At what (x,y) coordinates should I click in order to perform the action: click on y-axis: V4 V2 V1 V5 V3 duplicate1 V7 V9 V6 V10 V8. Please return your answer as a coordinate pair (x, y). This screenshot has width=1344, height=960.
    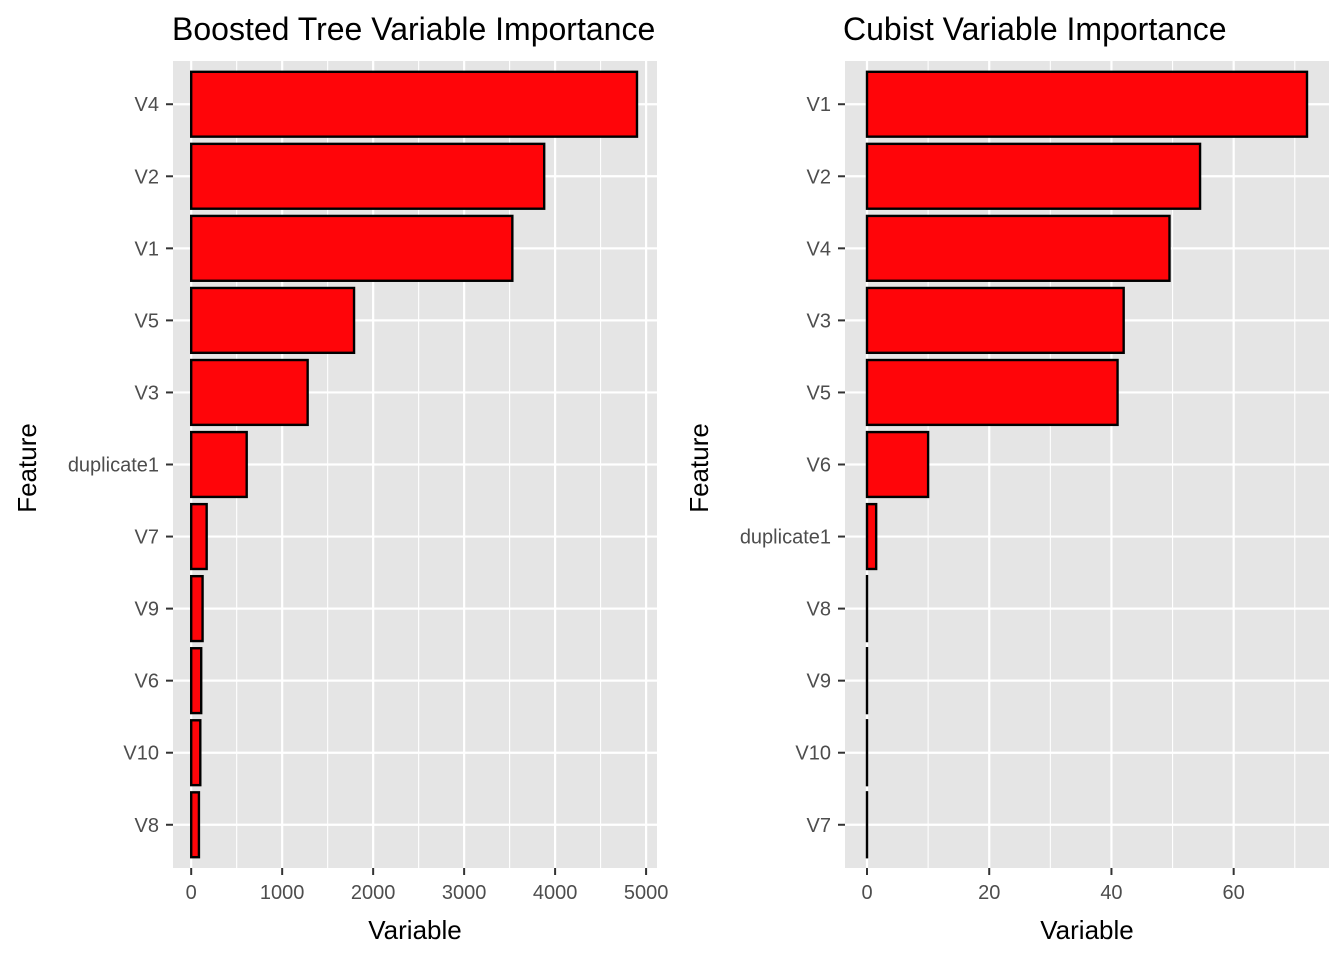
    Looking at the image, I should click on (120, 465).